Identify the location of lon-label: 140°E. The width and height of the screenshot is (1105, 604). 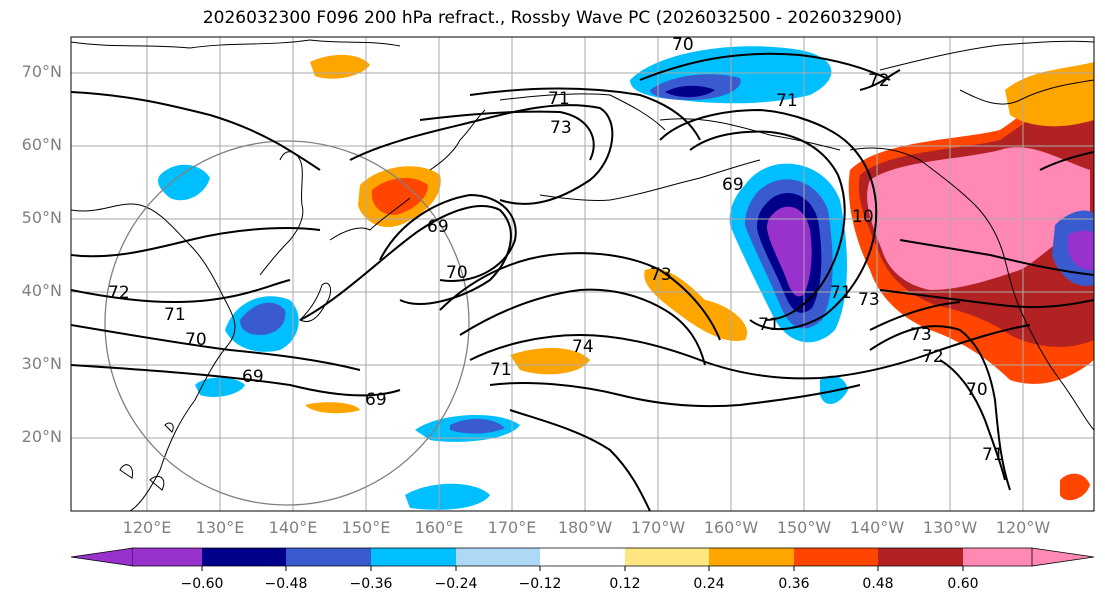
(293, 527).